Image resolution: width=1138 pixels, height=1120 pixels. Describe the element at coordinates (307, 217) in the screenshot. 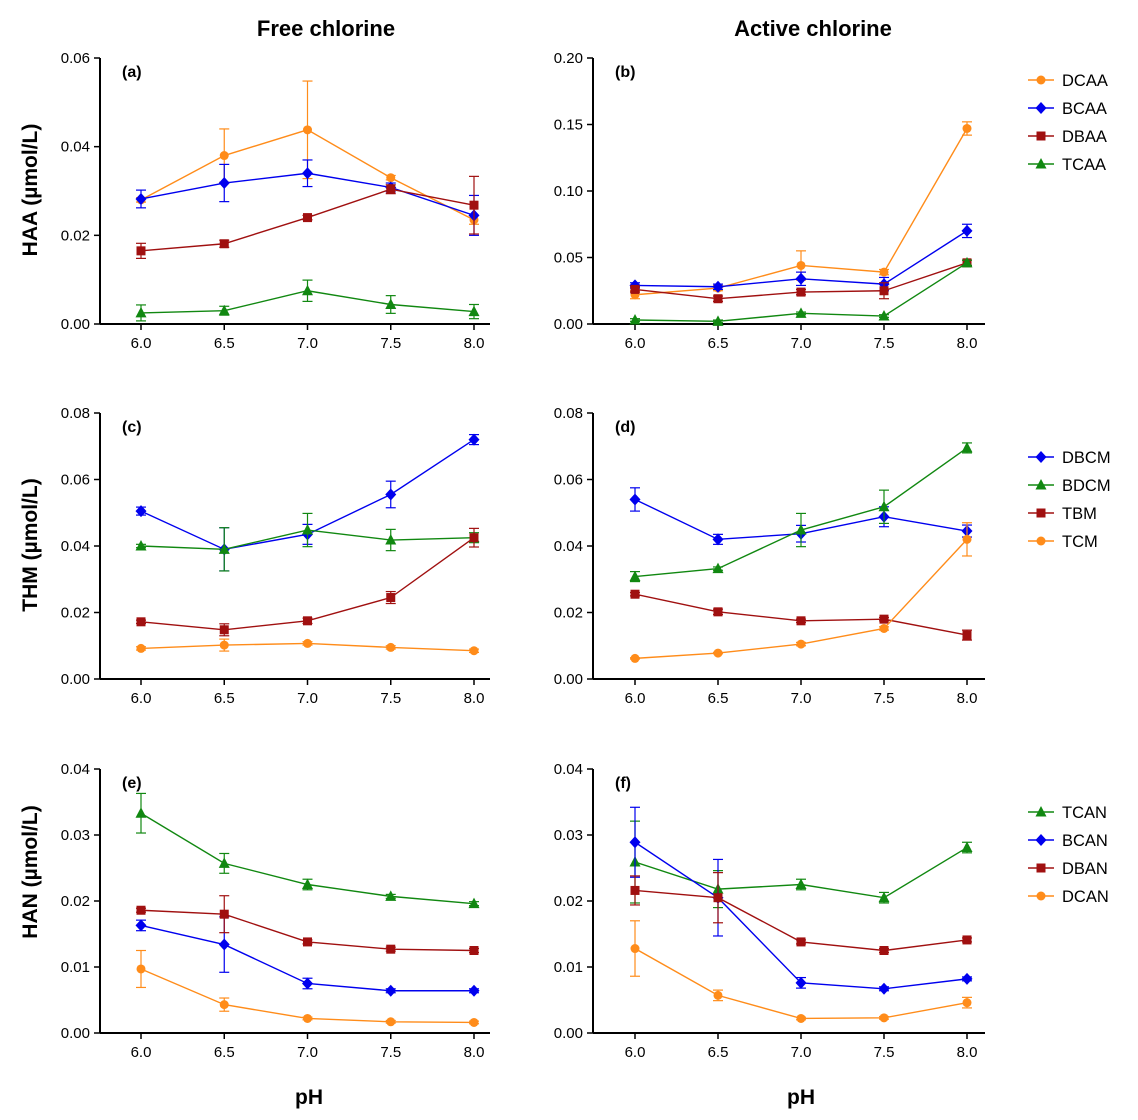

I see `series-dbaa` at that location.